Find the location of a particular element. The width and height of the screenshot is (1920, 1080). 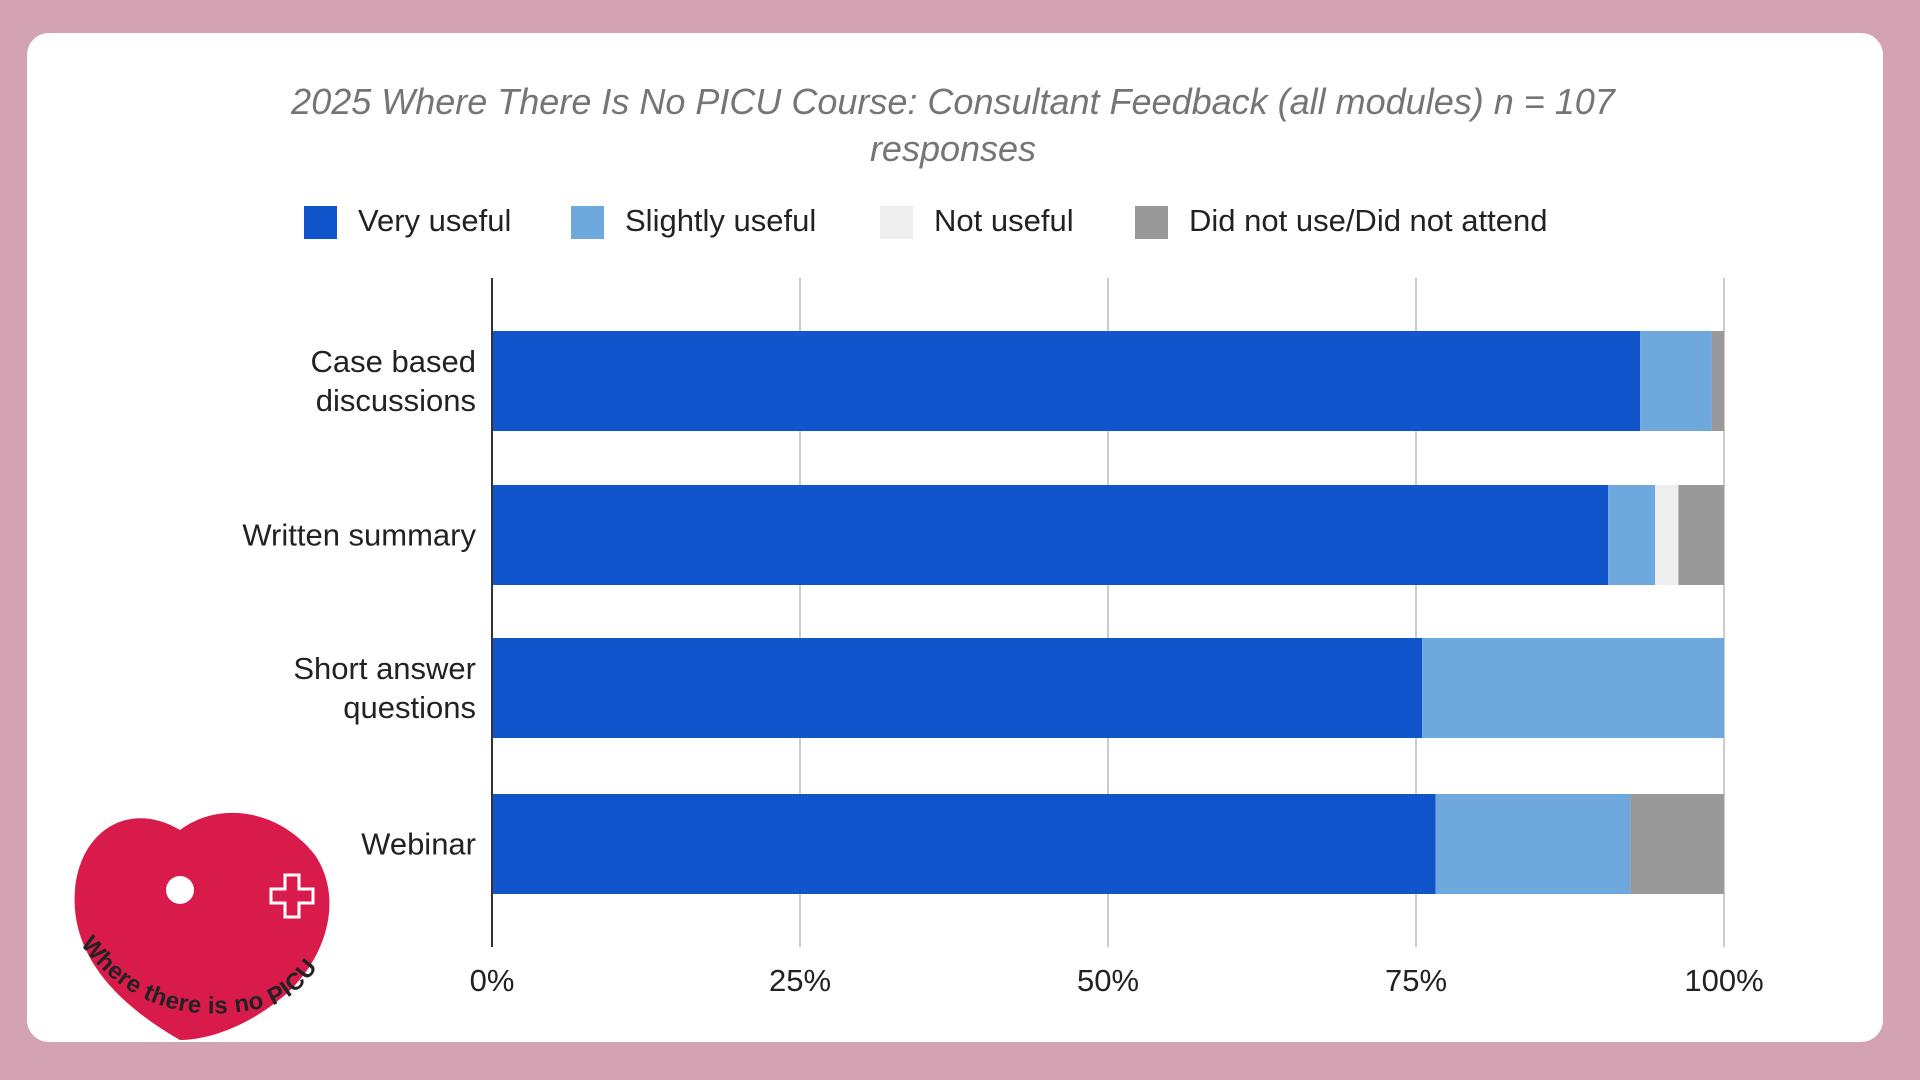

x-tick-label: 0% is located at coordinates (492, 980).